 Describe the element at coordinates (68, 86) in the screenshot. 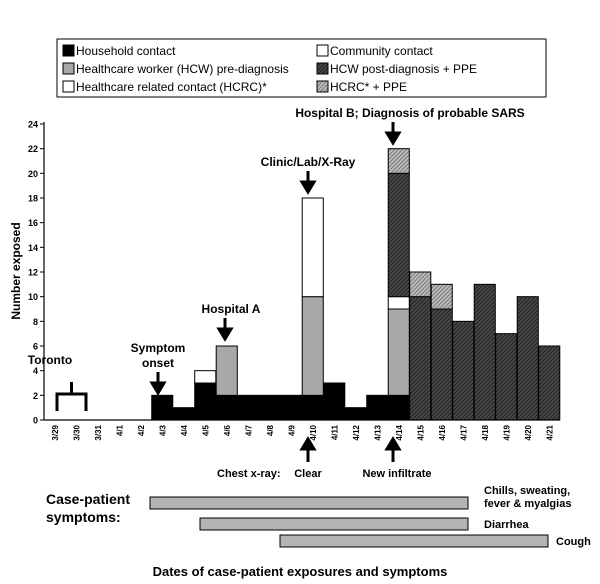

I see `legend-swatch-hcrc` at that location.